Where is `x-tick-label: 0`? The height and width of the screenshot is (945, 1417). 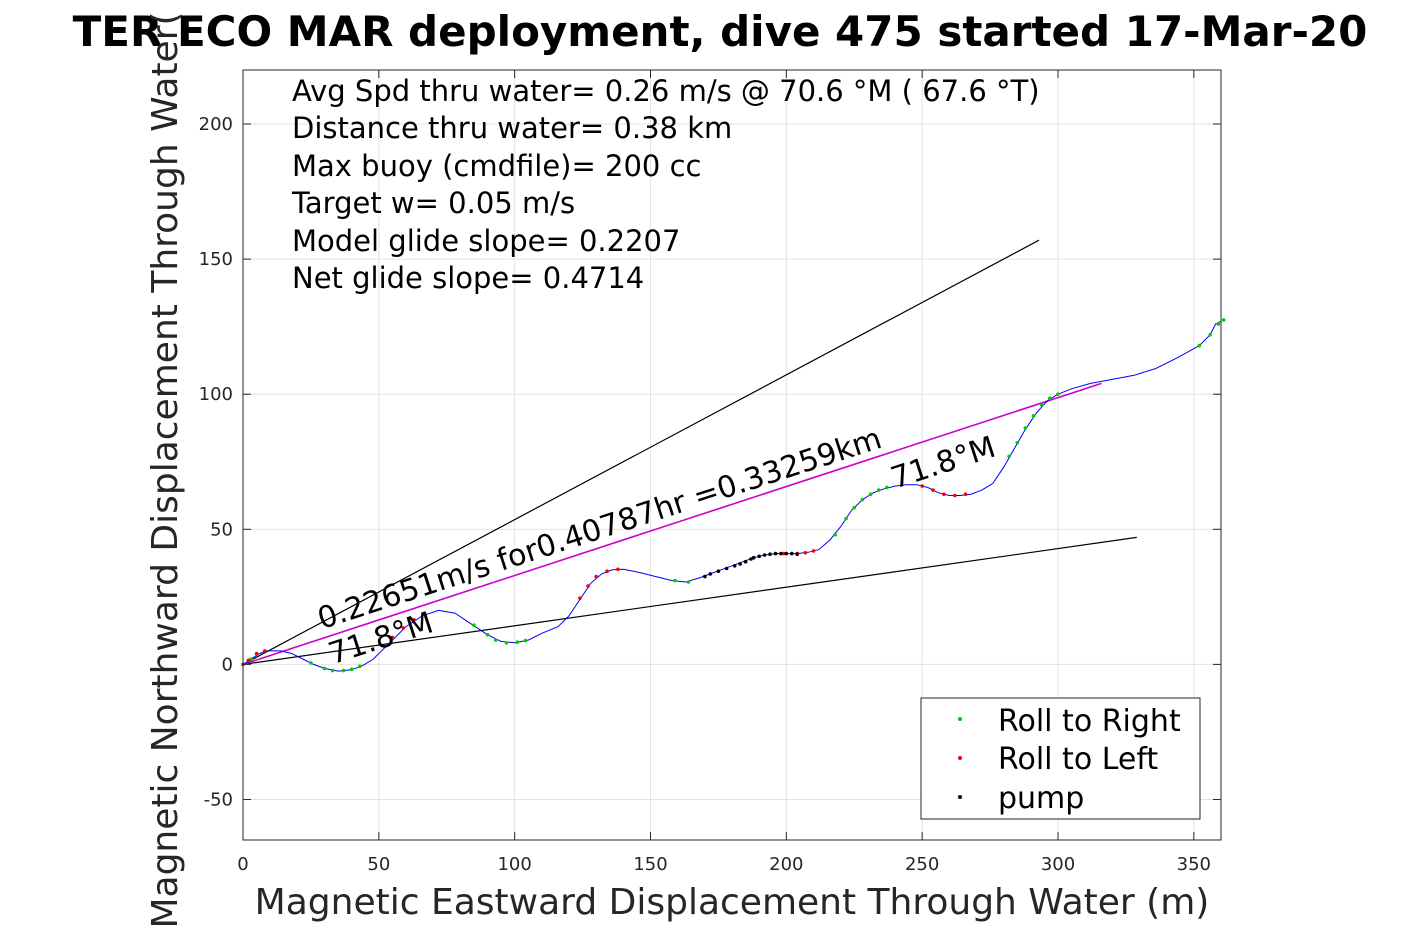 x-tick-label: 0 is located at coordinates (242, 864).